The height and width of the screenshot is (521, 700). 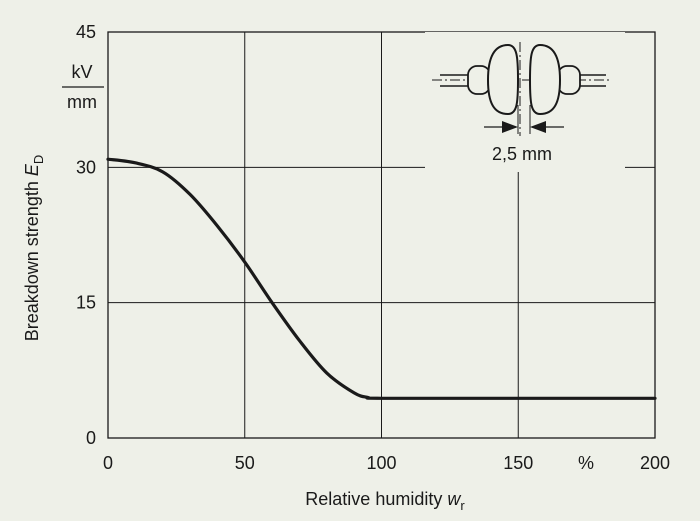 I want to click on x-tick-label: 100, so click(x=381, y=463).